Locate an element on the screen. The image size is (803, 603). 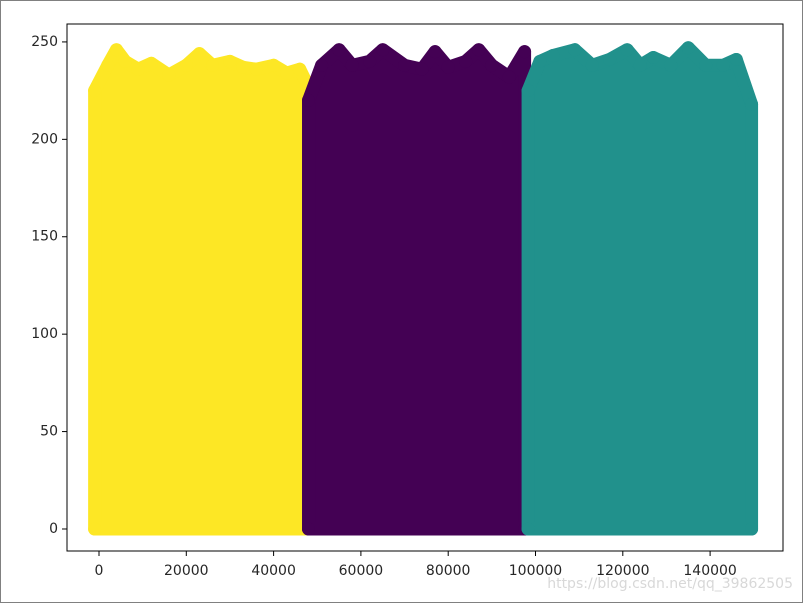
x-tick-label: 60000 is located at coordinates (361, 571).